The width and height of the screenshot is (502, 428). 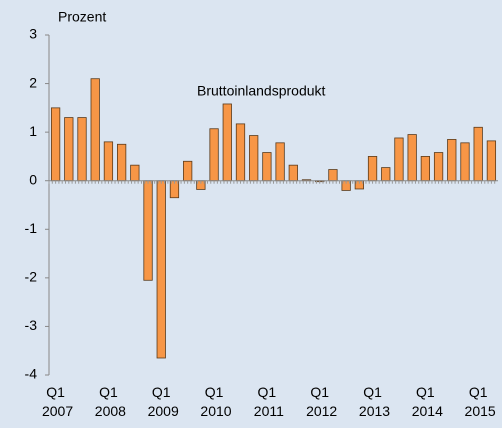 What do you see at coordinates (261, 91) in the screenshot?
I see `annotation: Bruttoinlandsprodukt` at bounding box center [261, 91].